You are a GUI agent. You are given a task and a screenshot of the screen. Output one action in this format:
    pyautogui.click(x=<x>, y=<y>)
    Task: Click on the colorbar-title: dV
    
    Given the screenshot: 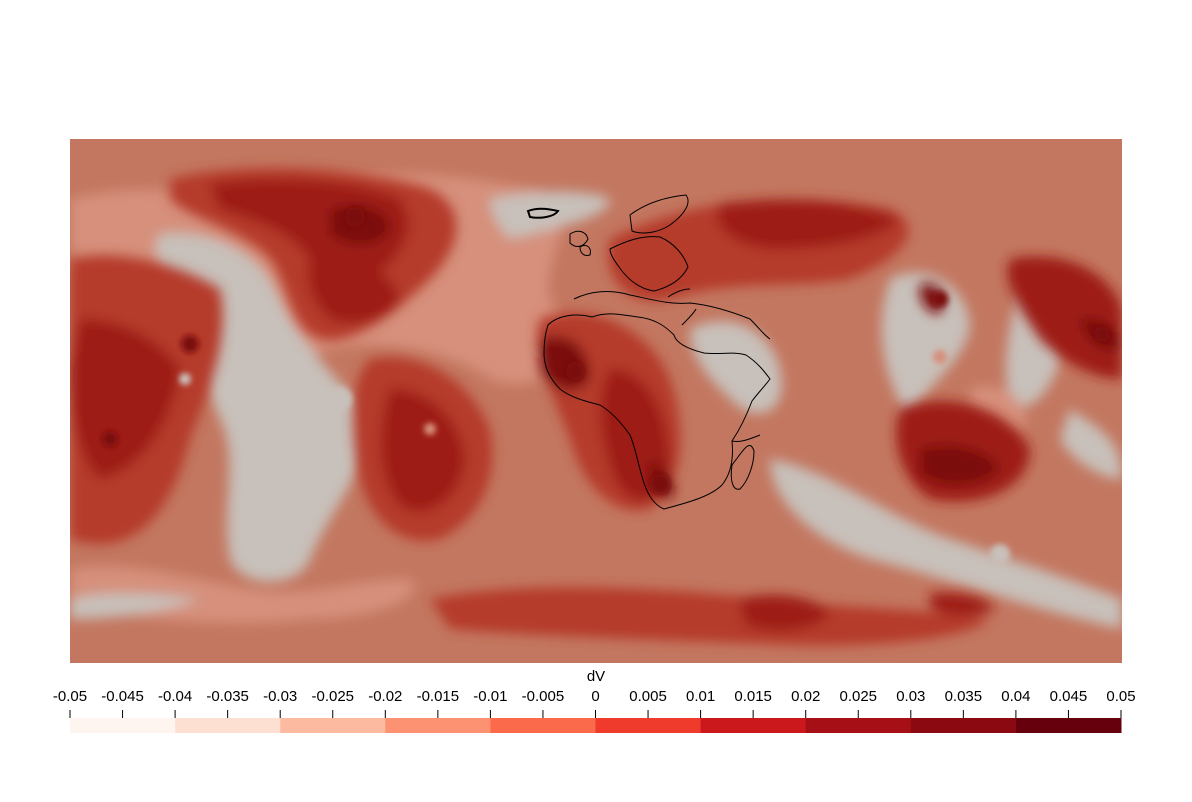 What is the action you would take?
    pyautogui.click(x=596, y=676)
    